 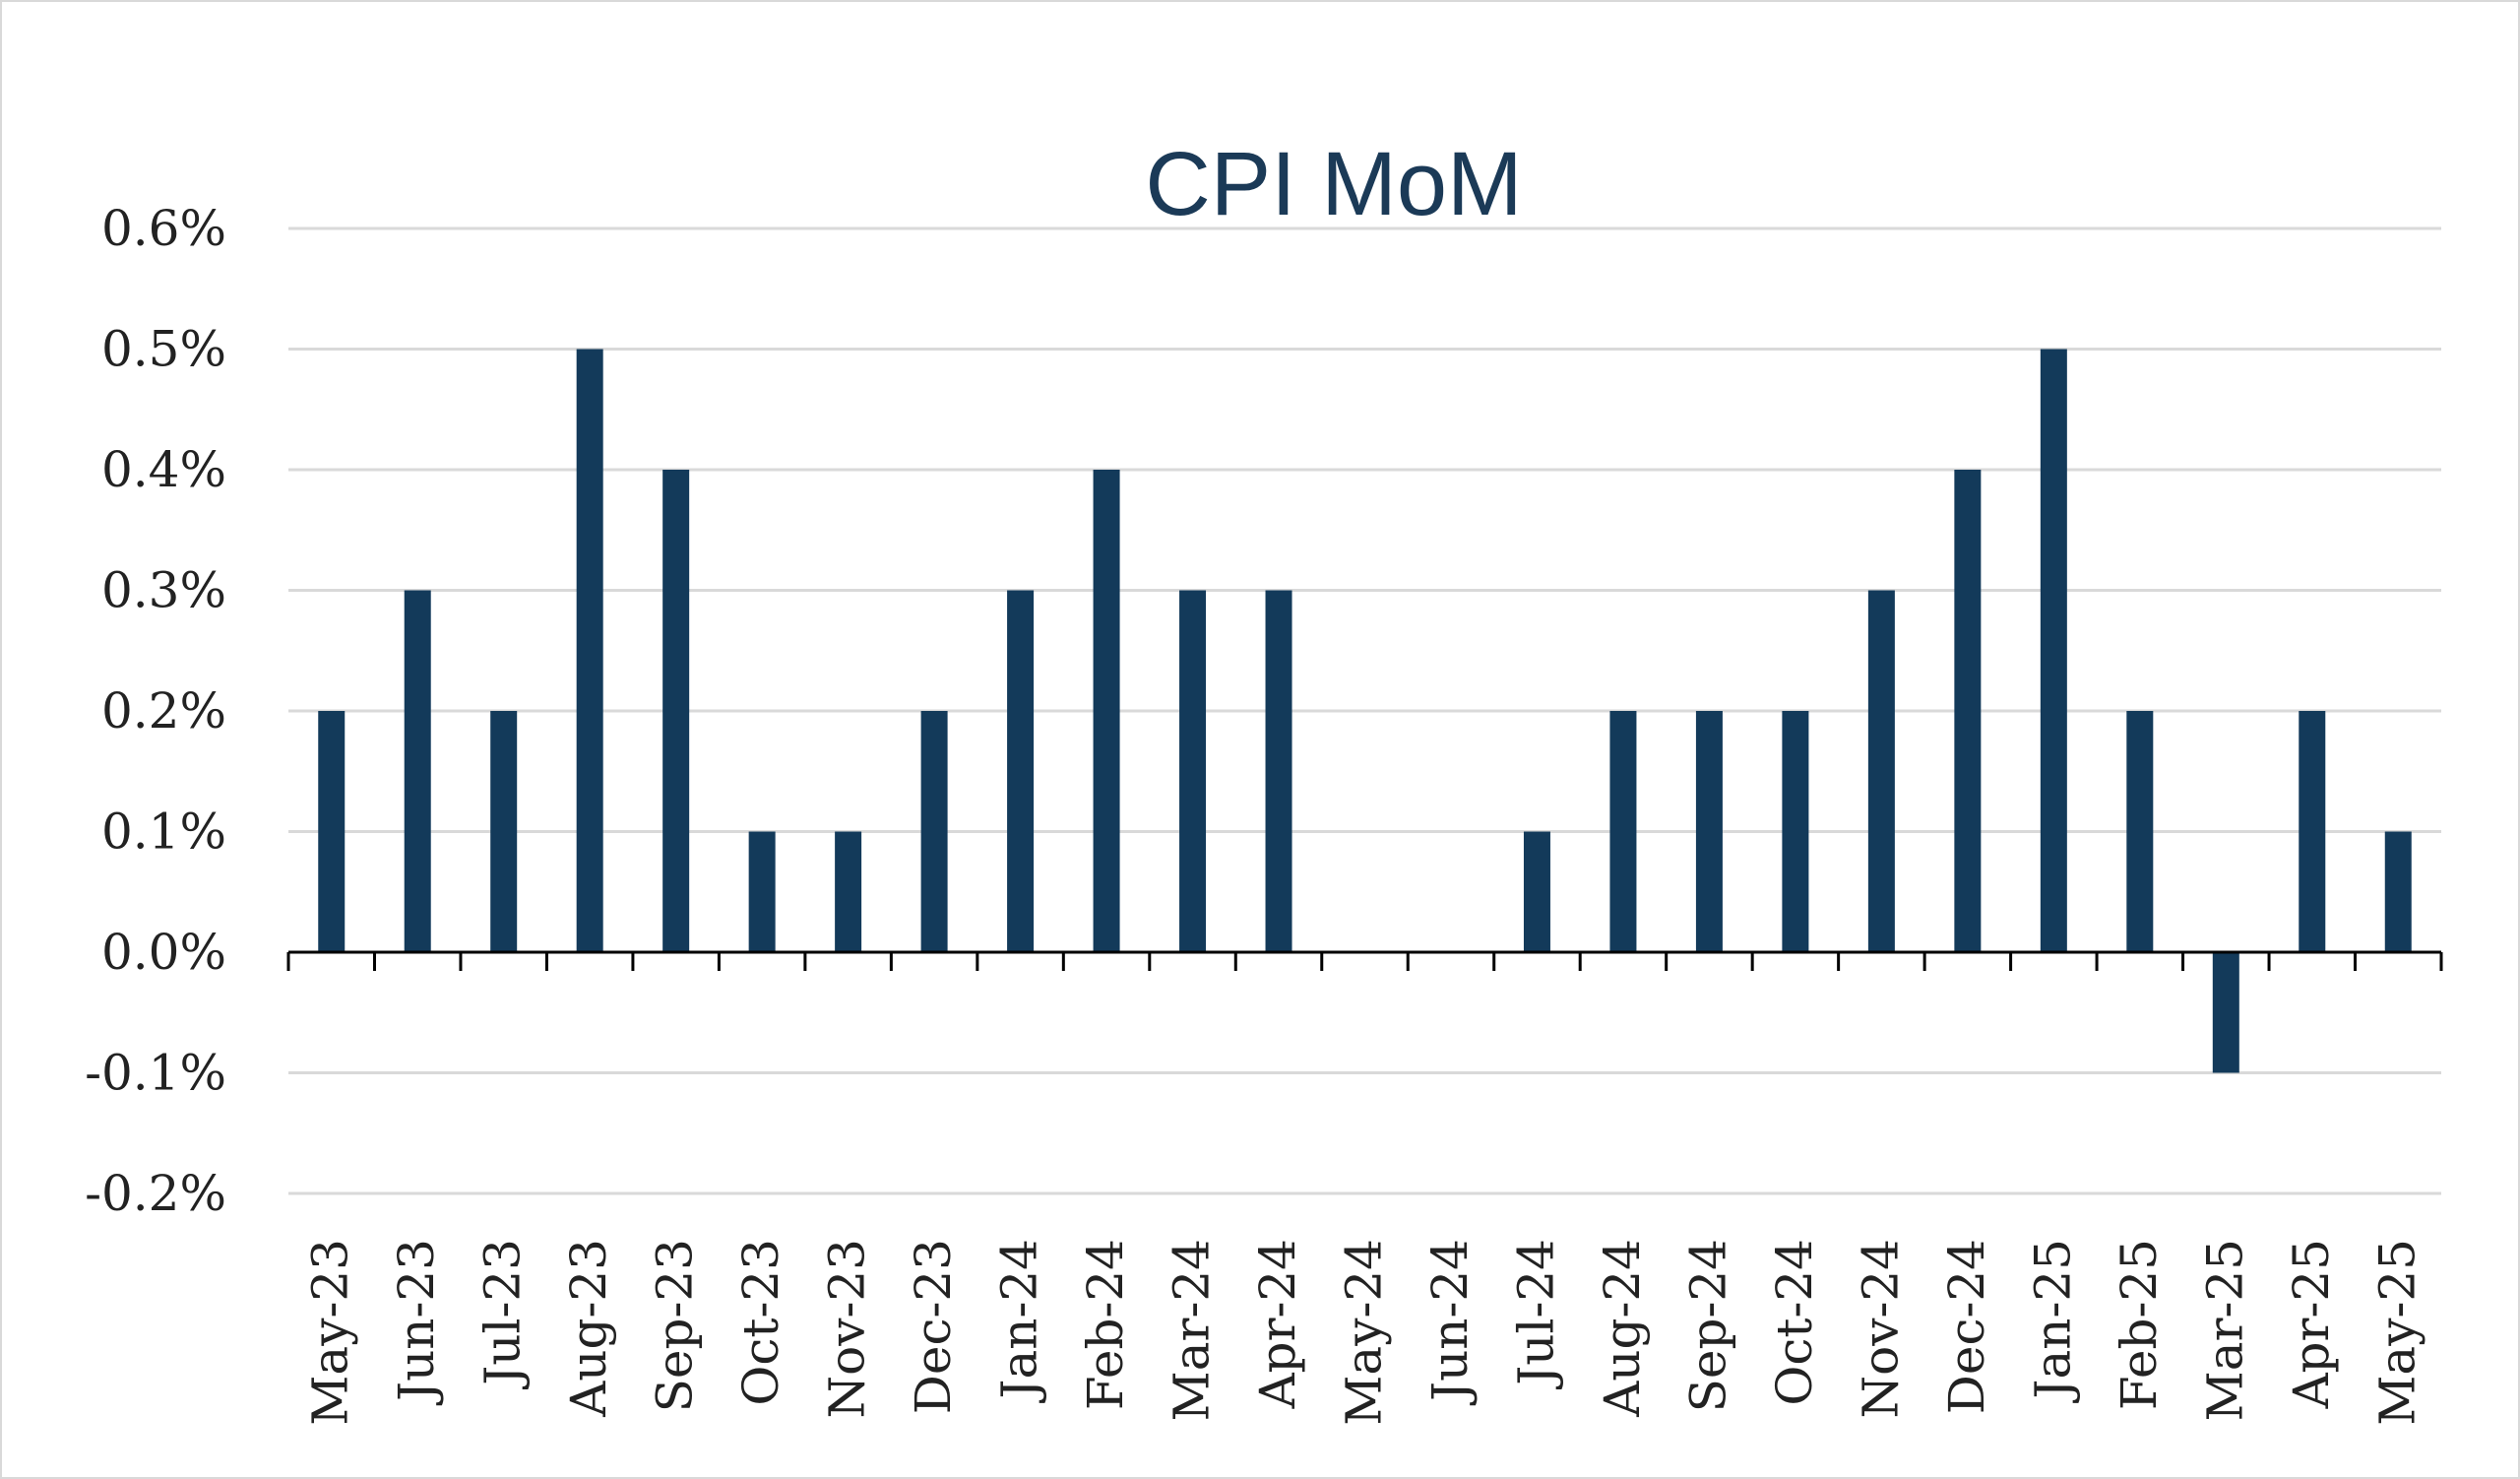 What do you see at coordinates (1794, 1323) in the screenshot?
I see `x-tick-label: Oct-24` at bounding box center [1794, 1323].